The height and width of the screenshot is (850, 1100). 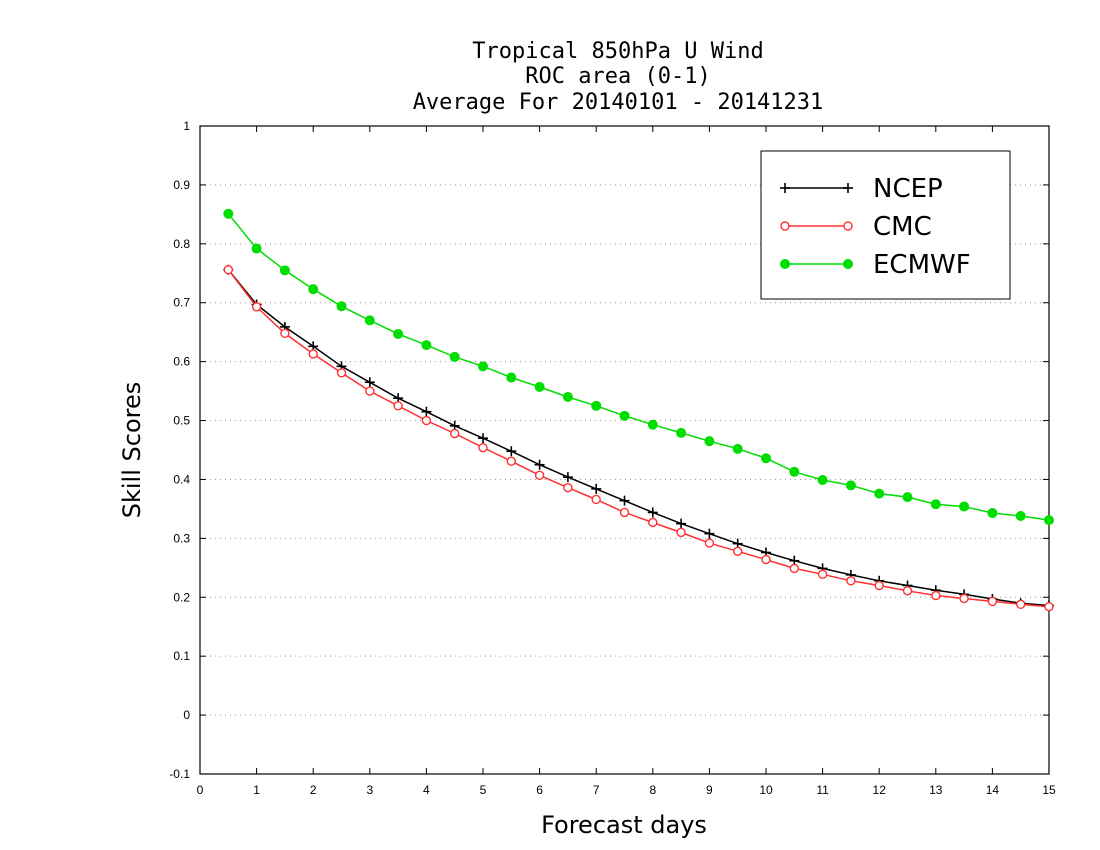 I want to click on legend-item-ncep: NCEP, so click(x=861, y=189).